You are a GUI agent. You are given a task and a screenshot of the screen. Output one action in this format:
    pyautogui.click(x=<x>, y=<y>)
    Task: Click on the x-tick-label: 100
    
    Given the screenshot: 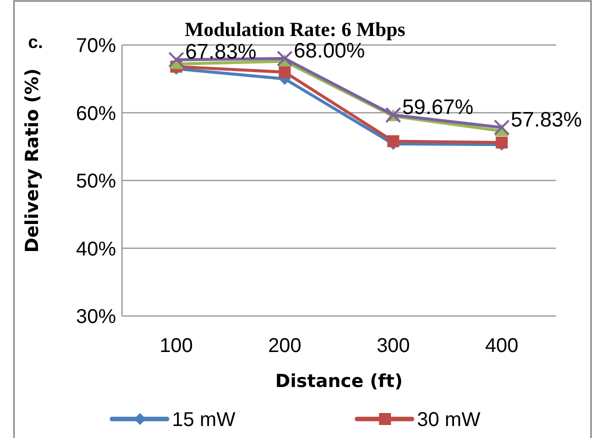 What is the action you would take?
    pyautogui.click(x=176, y=346)
    